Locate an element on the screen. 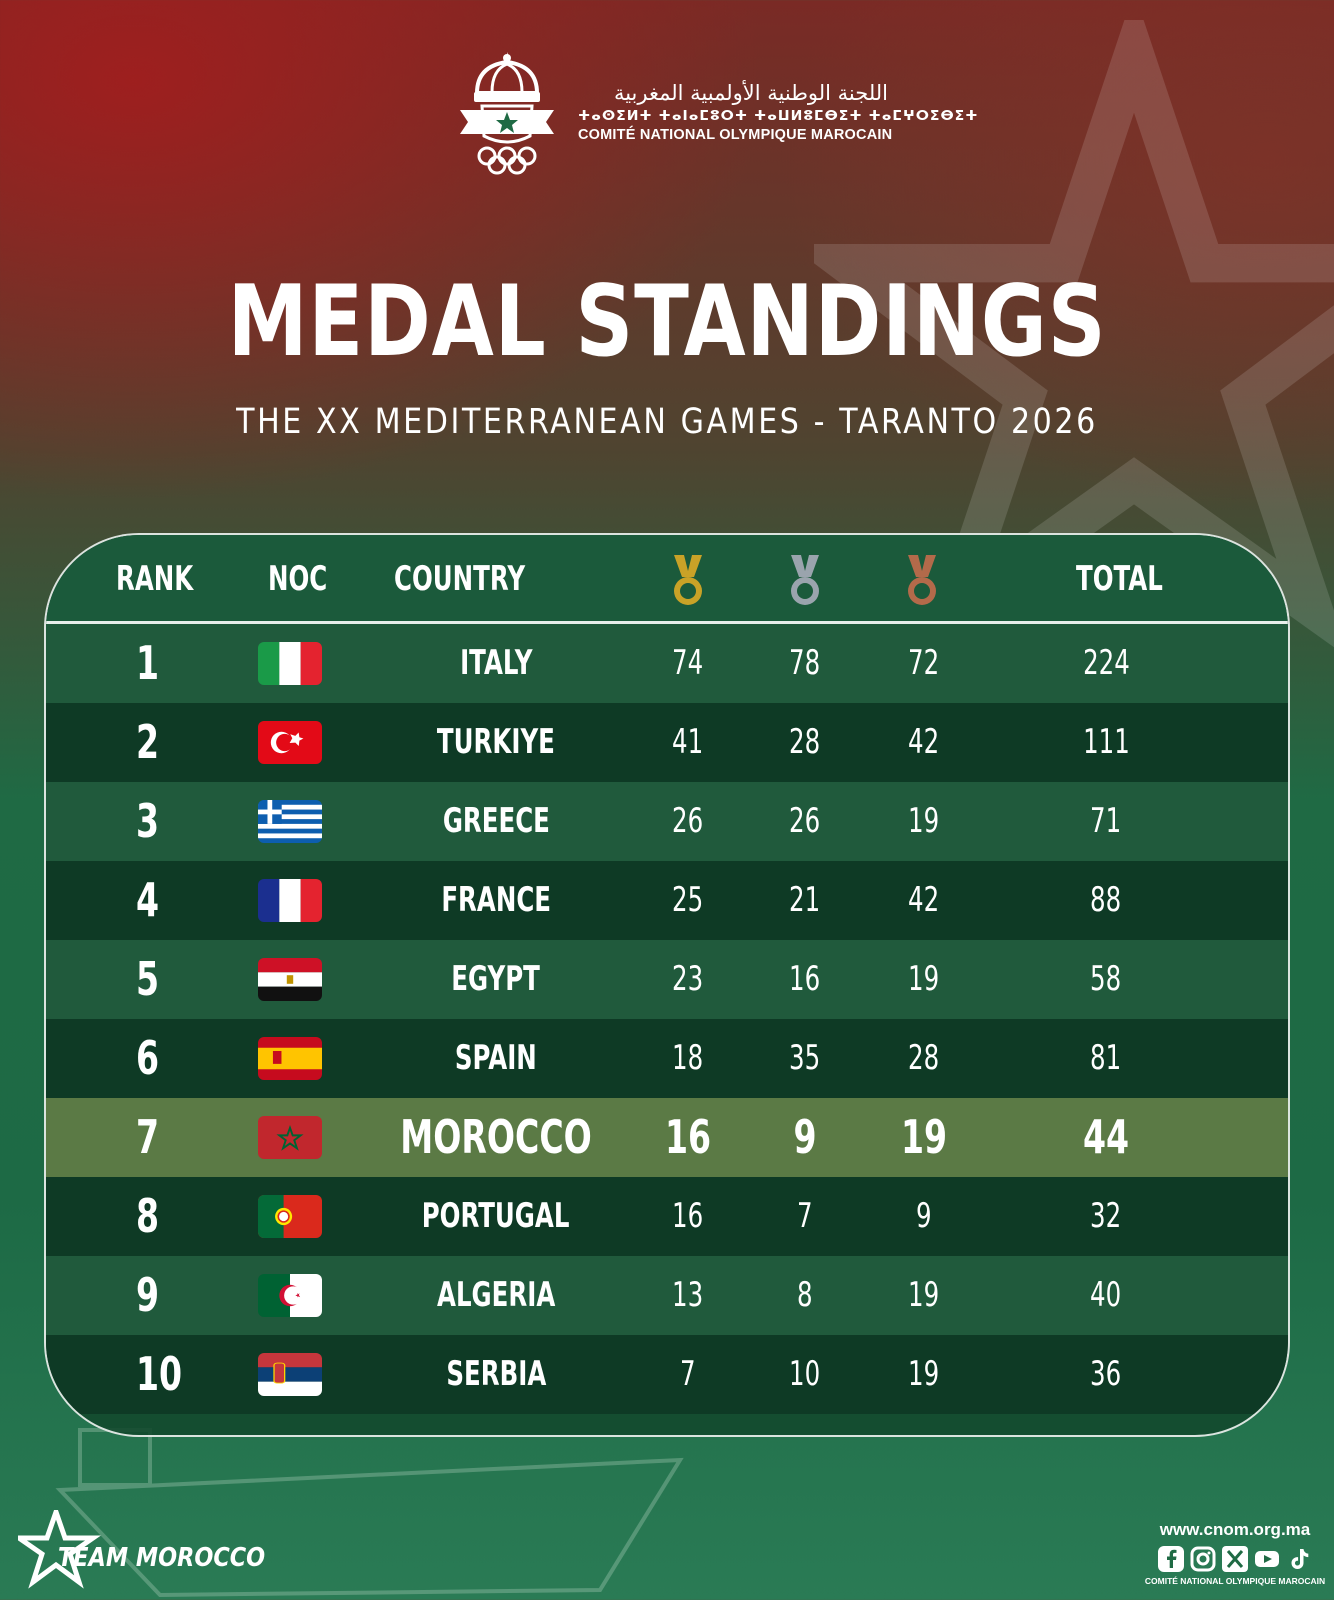 The image size is (1334, 1600). silver-count: 9 is located at coordinates (805, 1137).